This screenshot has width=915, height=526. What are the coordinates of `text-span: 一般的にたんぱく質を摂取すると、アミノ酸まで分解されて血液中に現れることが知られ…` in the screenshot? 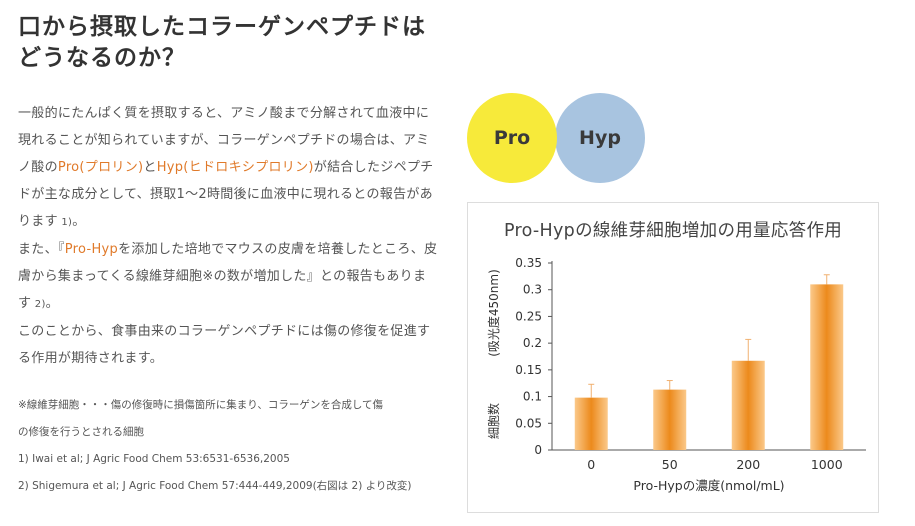 It's located at (224, 140).